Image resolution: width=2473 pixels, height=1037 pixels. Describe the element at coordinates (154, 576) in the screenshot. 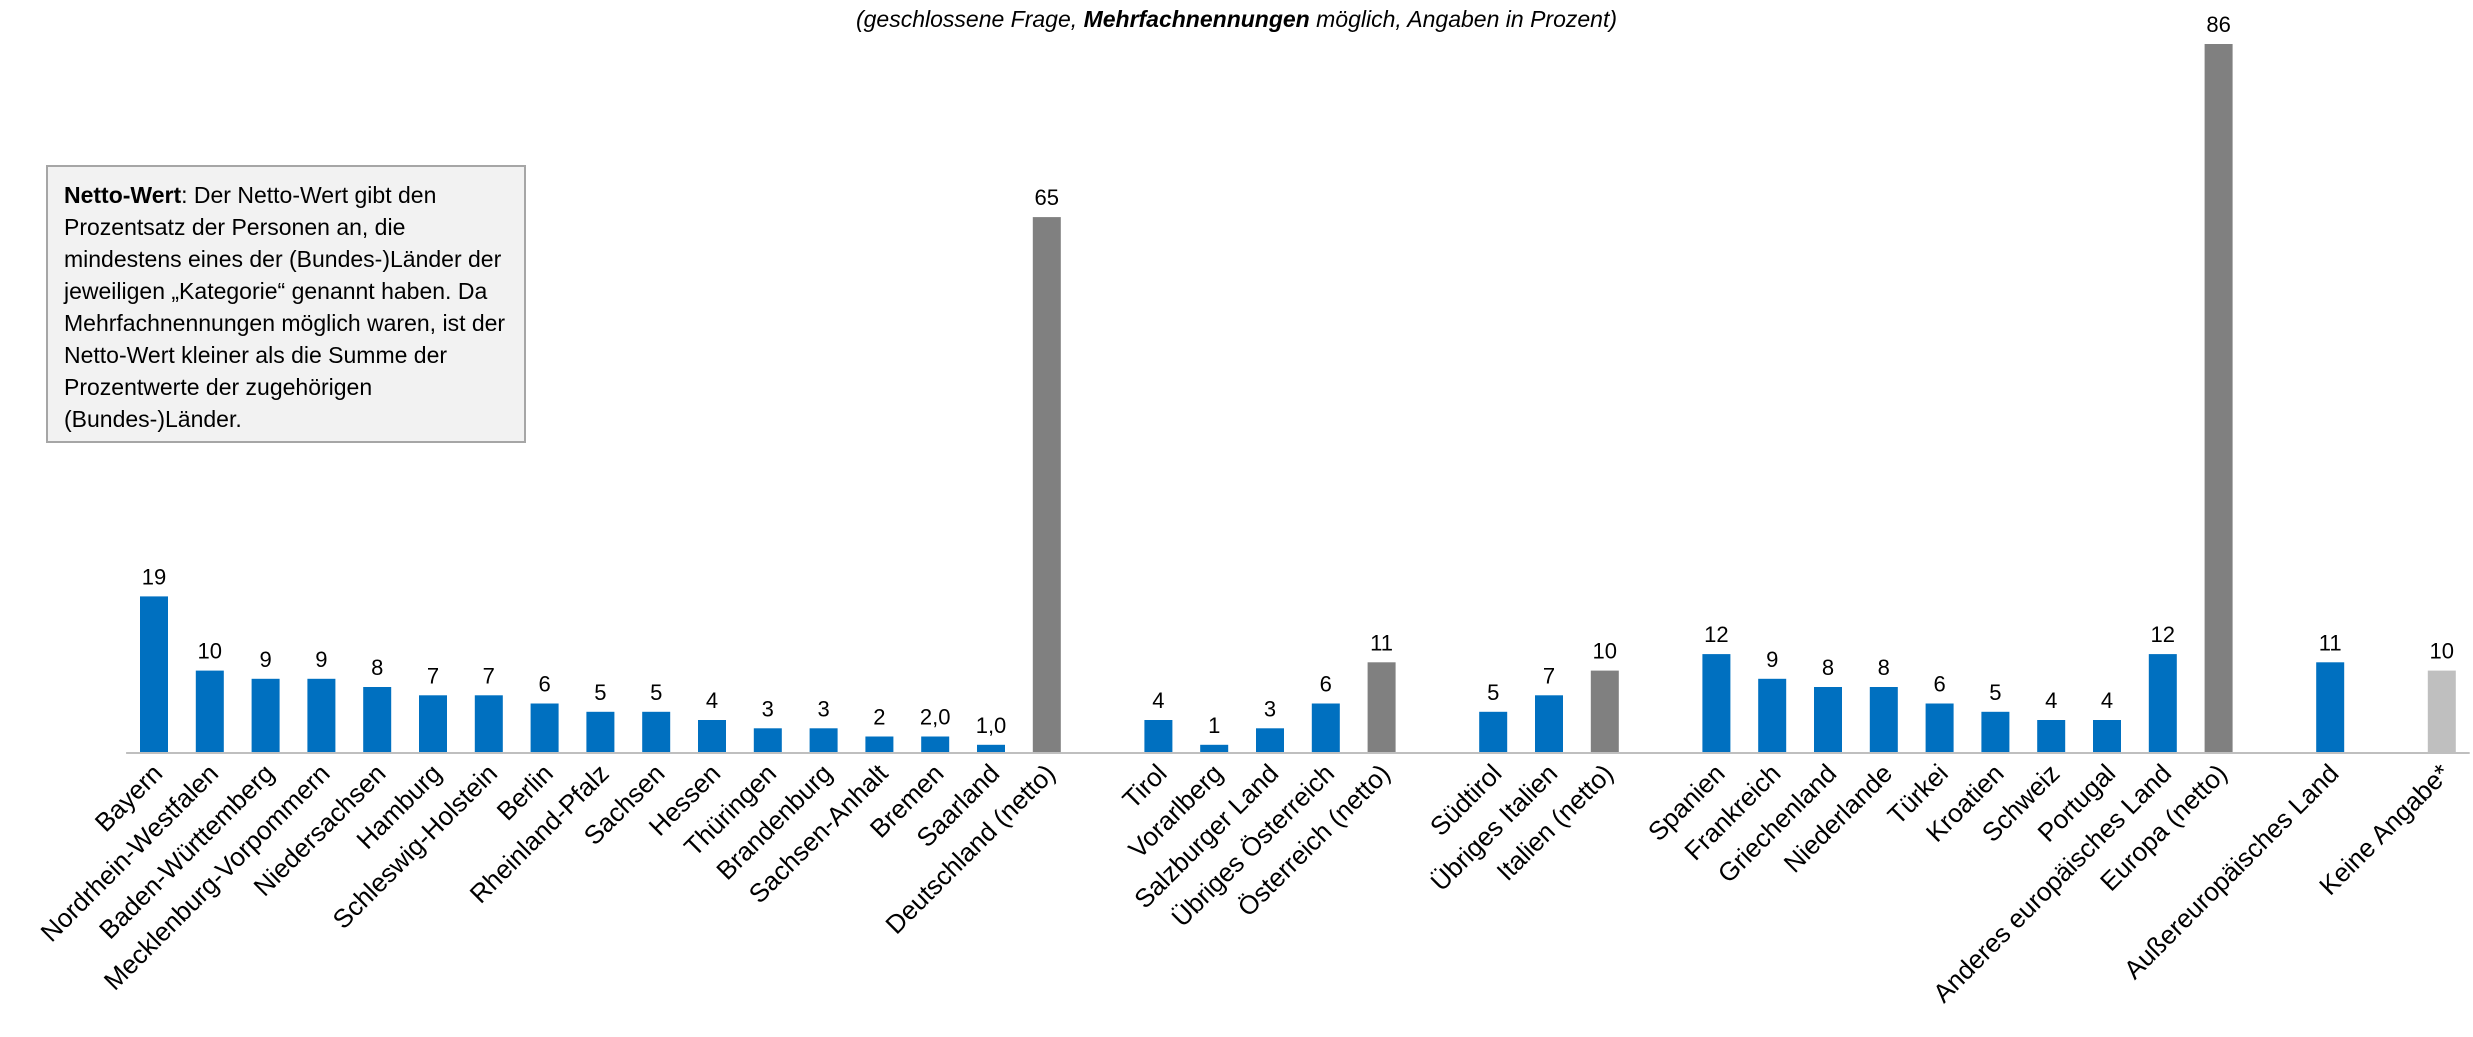

I see `value-label-0: 19` at that location.